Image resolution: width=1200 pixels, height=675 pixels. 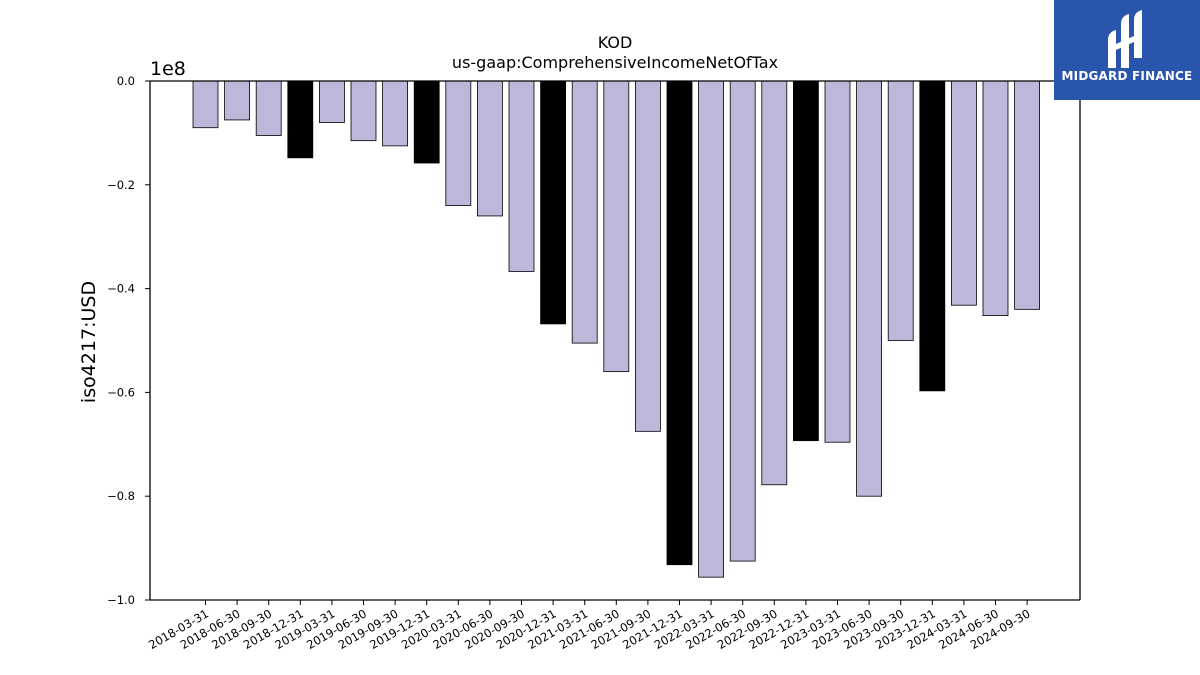 I want to click on chart-title: KOD, so click(x=615, y=42).